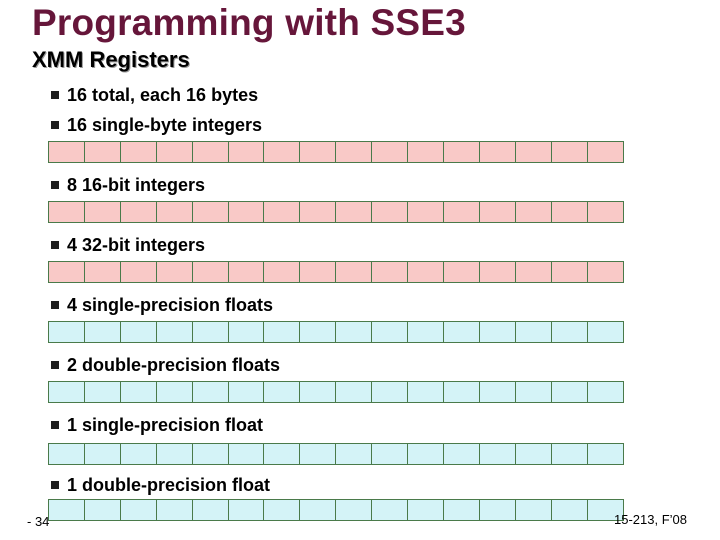 The width and height of the screenshot is (720, 540). I want to click on bullet-text: 4 single-precision floats, so click(170, 304).